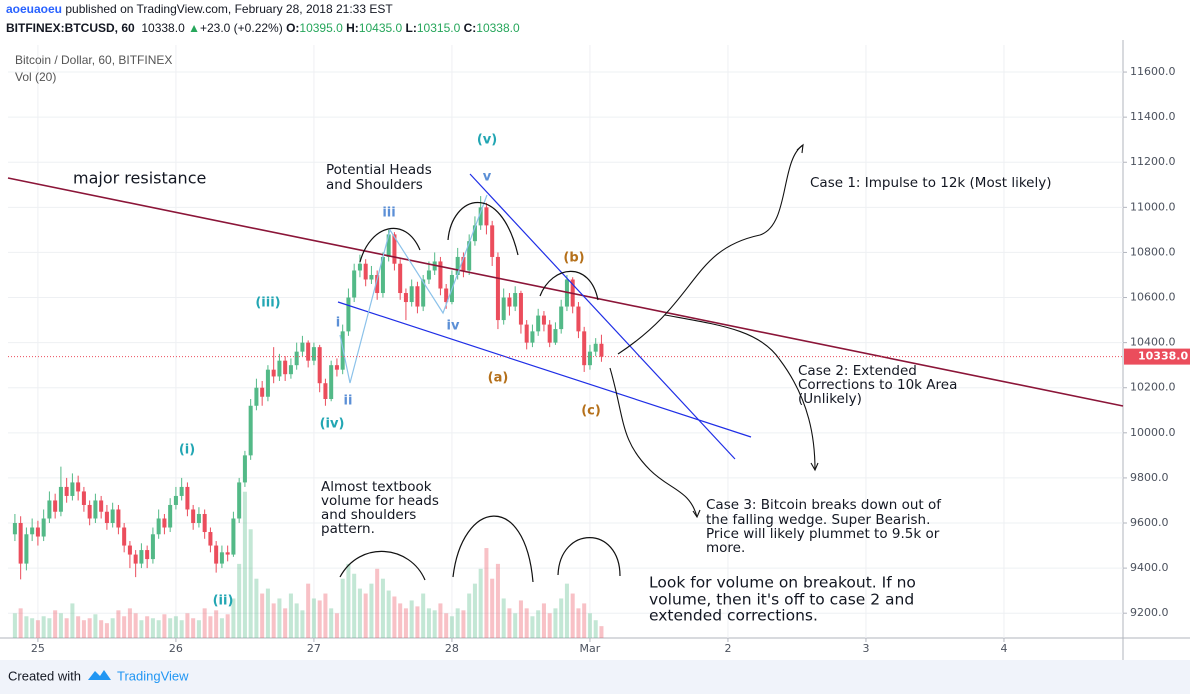 The width and height of the screenshot is (1190, 694). What do you see at coordinates (865, 648) in the screenshot?
I see `x-tick-label: 3` at bounding box center [865, 648].